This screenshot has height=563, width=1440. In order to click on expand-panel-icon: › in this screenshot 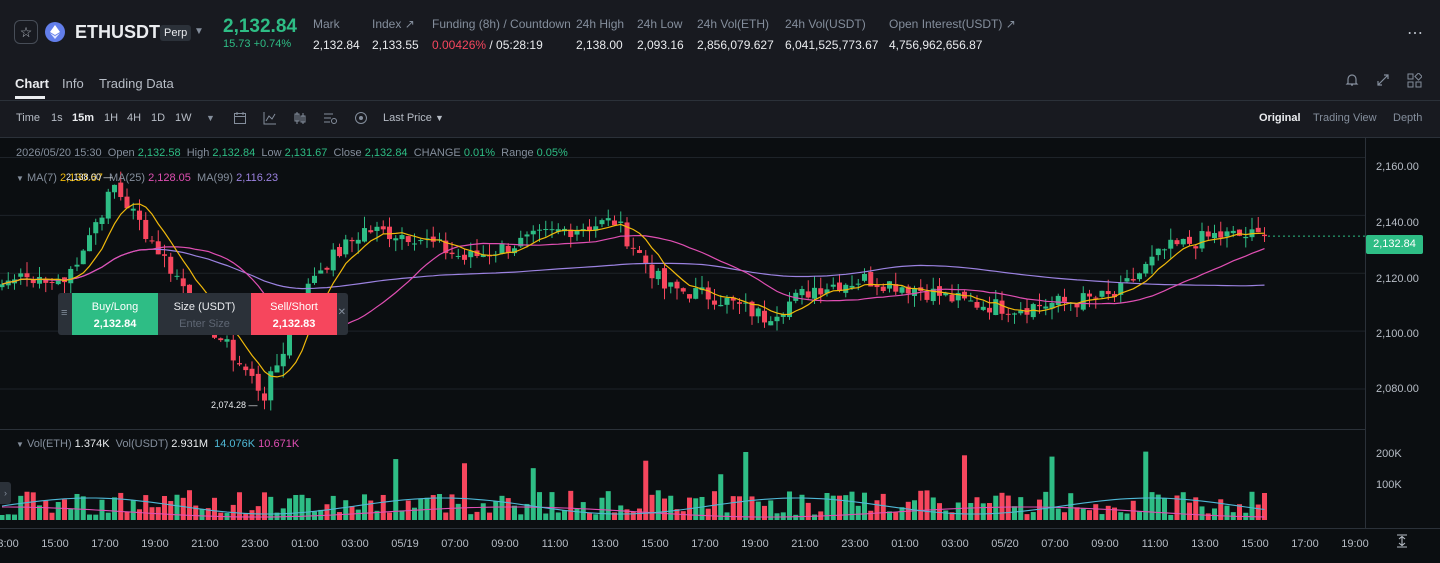, I will do `click(5, 493)`.